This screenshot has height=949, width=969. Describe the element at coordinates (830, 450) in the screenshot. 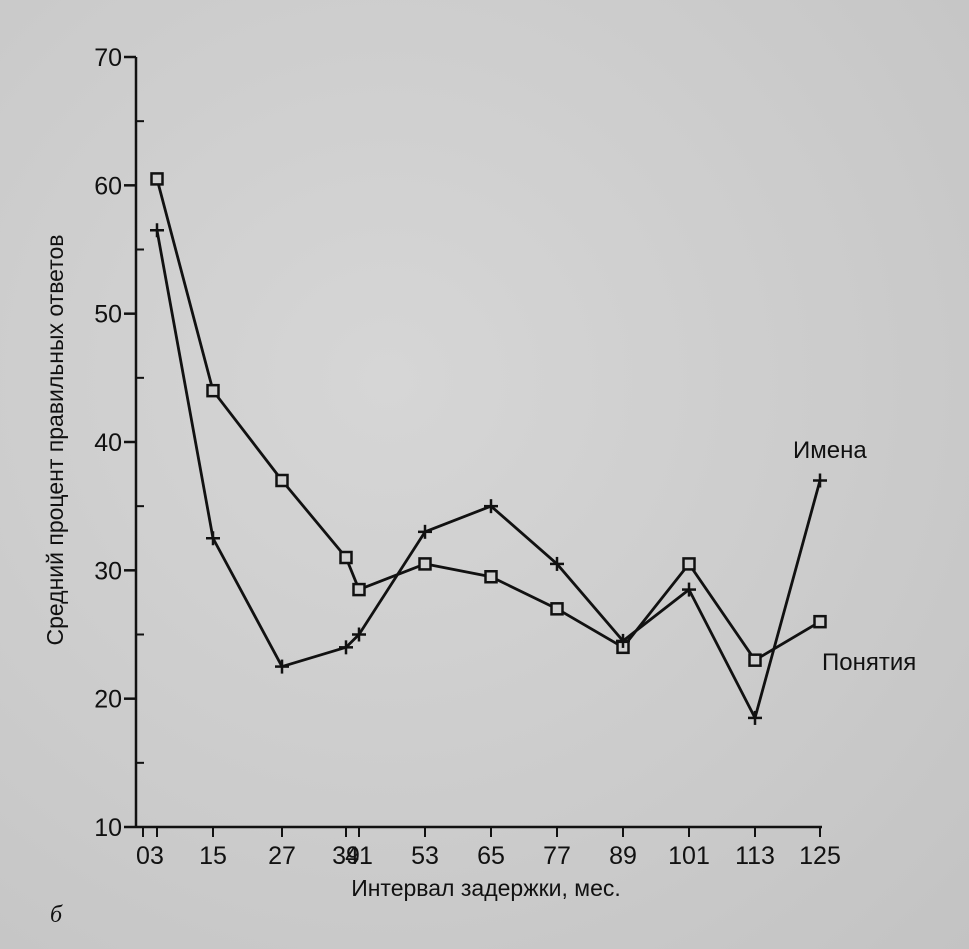

I see `series-label-names: Имена` at that location.